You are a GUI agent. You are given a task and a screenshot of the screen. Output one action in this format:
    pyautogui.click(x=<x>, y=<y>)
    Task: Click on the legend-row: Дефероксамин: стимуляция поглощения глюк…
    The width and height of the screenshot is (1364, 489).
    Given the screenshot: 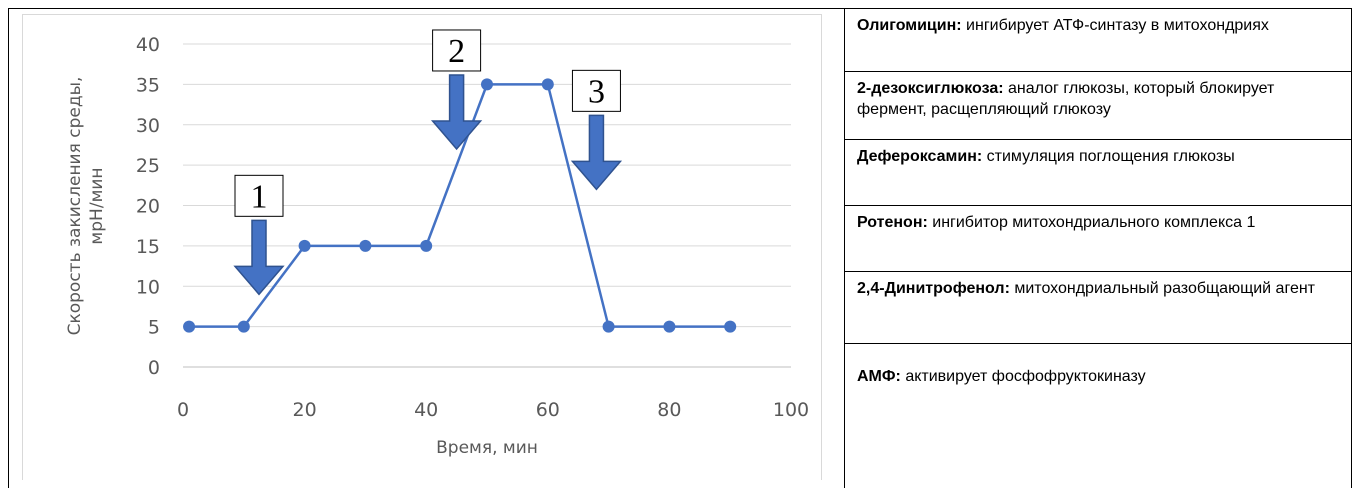 What is the action you would take?
    pyautogui.click(x=1098, y=172)
    